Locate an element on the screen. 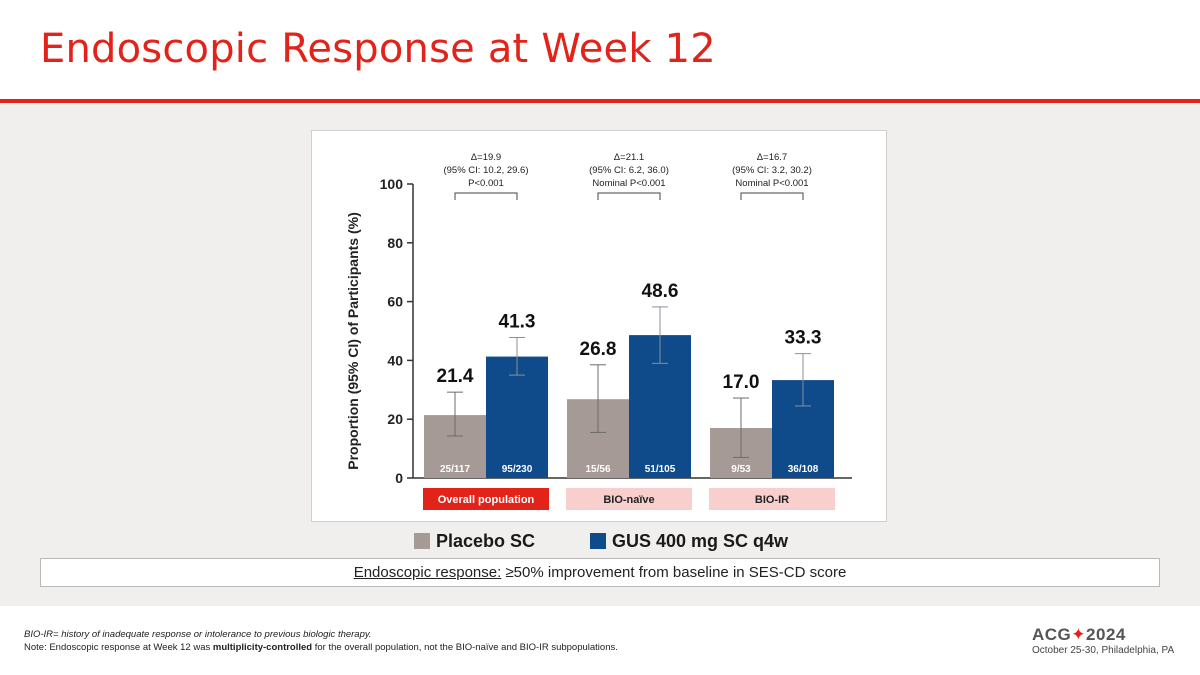 This screenshot has width=1200, height=675. legend-swatch-gus is located at coordinates (598, 541).